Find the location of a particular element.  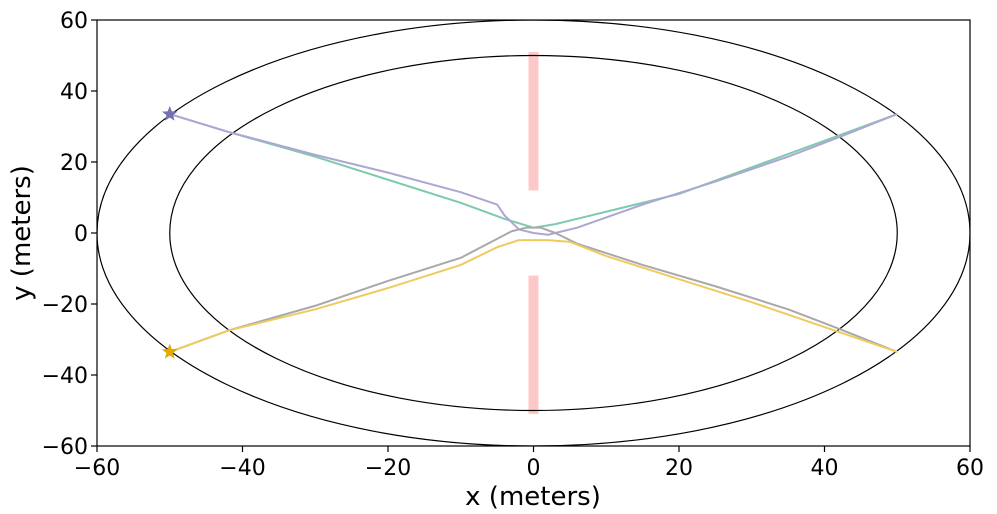

x-tick-label: 60 is located at coordinates (970, 468).